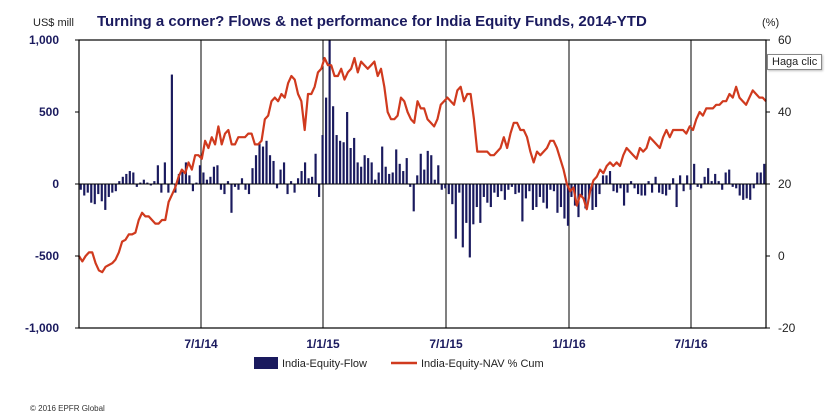 The width and height of the screenshot is (825, 418). What do you see at coordinates (482, 364) in the screenshot?
I see `legend-label-nav: India-Equity-NAV % Cum` at bounding box center [482, 364].